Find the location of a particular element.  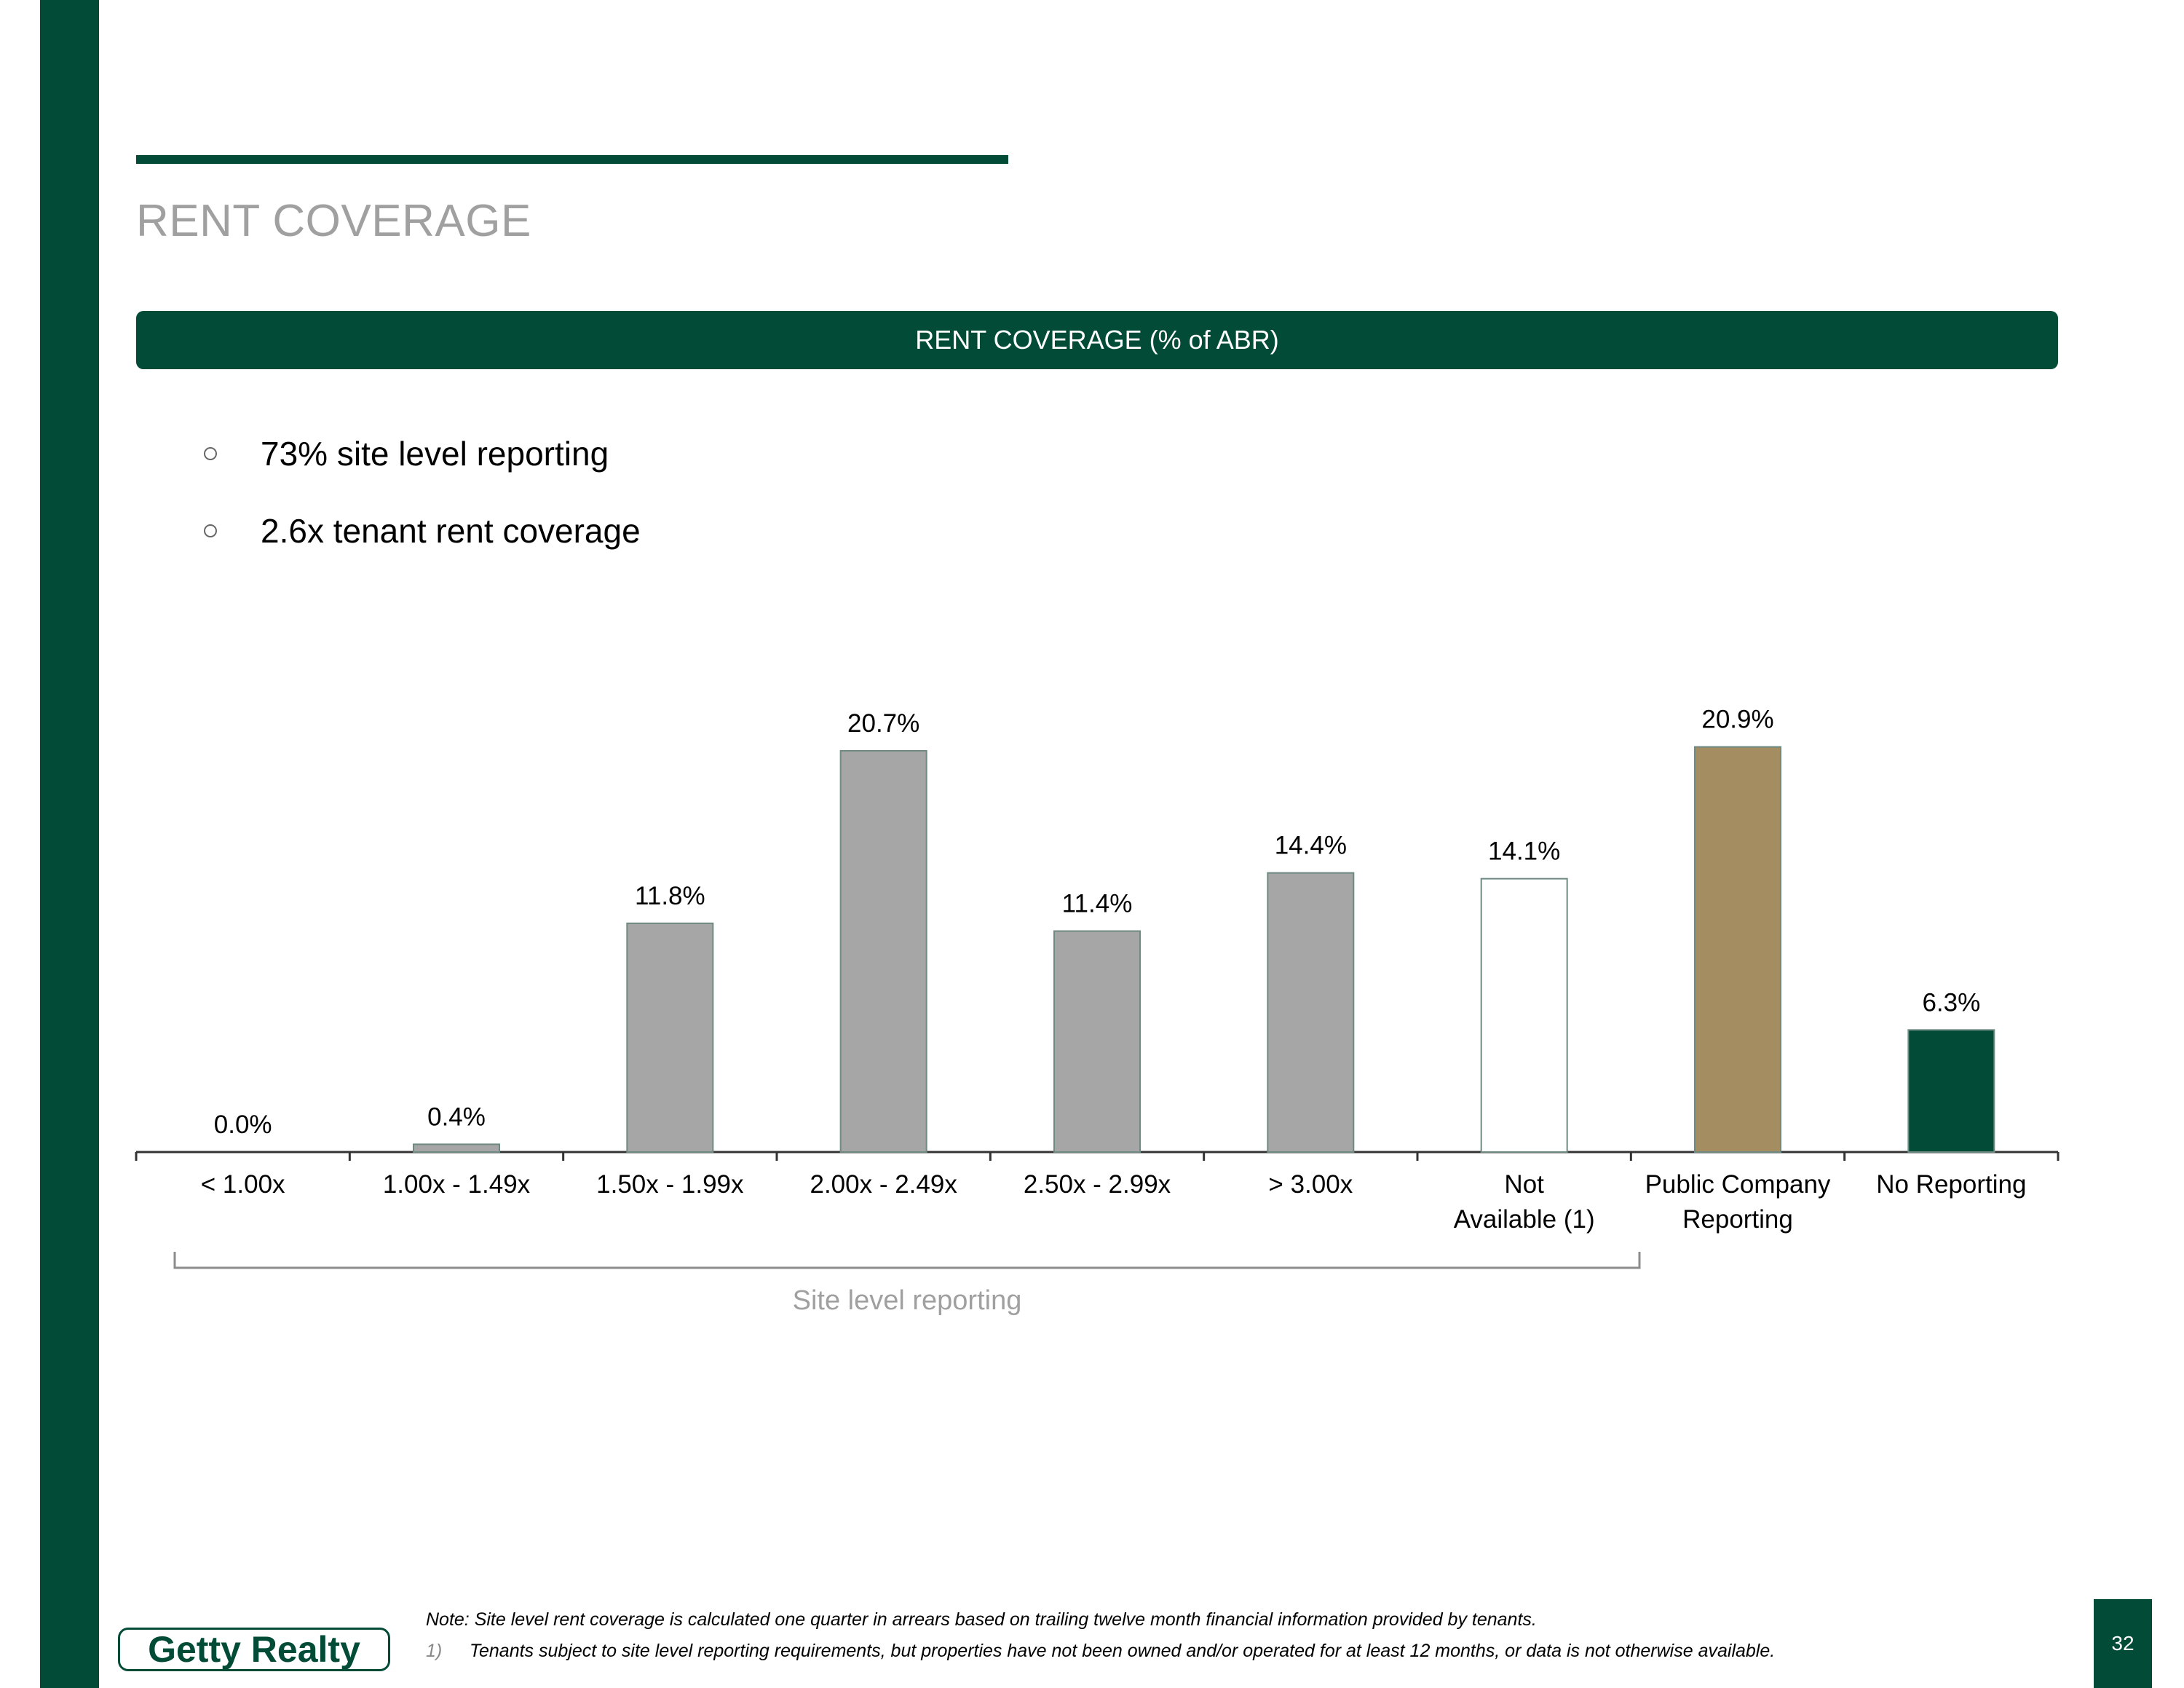

bullet-text: 73% site level reporting is located at coordinates (435, 454).